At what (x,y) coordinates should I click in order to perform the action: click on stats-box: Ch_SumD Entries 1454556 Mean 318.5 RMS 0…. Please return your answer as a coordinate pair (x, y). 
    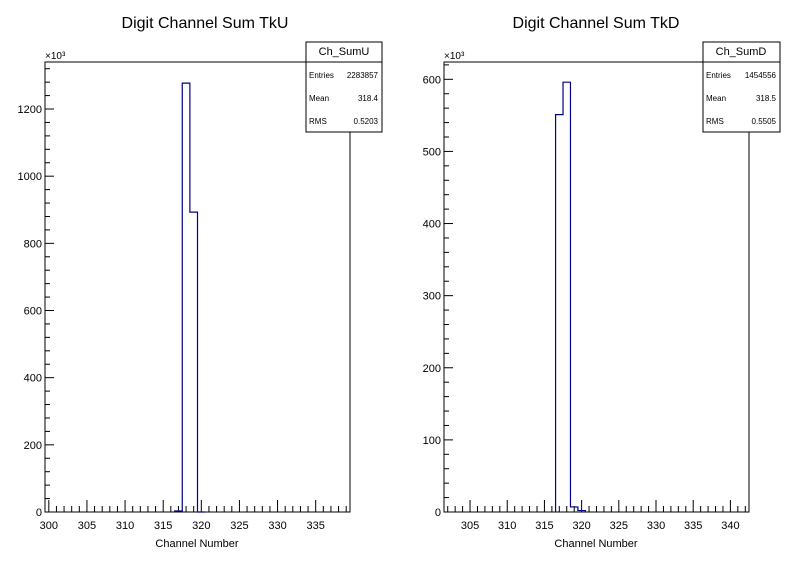
    Looking at the image, I should click on (741, 87).